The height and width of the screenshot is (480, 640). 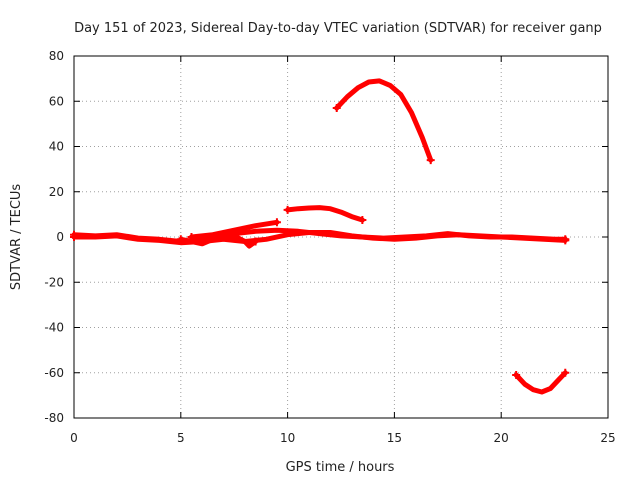 What do you see at coordinates (394, 438) in the screenshot?
I see `x-tick-label: 15` at bounding box center [394, 438].